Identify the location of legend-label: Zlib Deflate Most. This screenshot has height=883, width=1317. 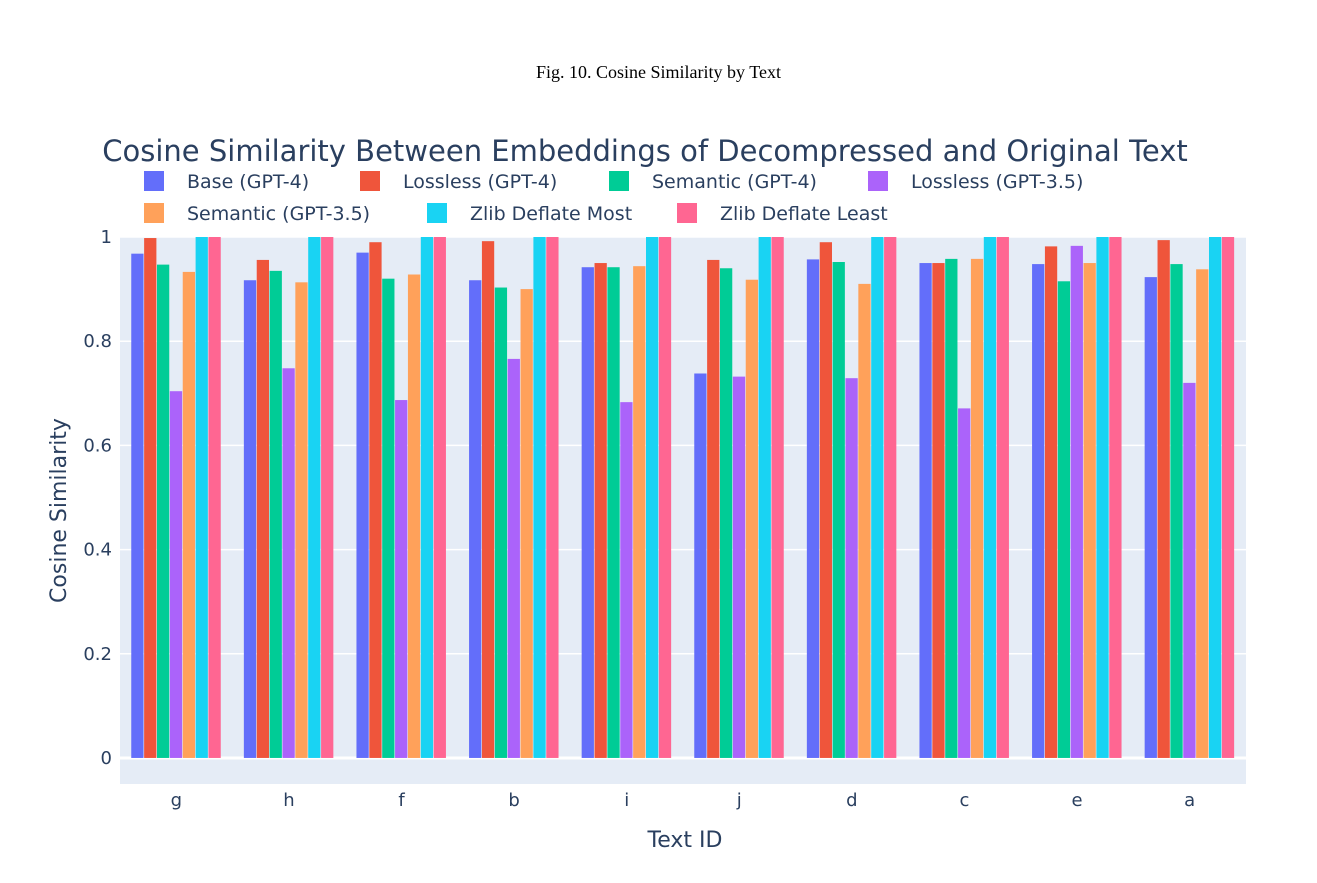
(551, 214).